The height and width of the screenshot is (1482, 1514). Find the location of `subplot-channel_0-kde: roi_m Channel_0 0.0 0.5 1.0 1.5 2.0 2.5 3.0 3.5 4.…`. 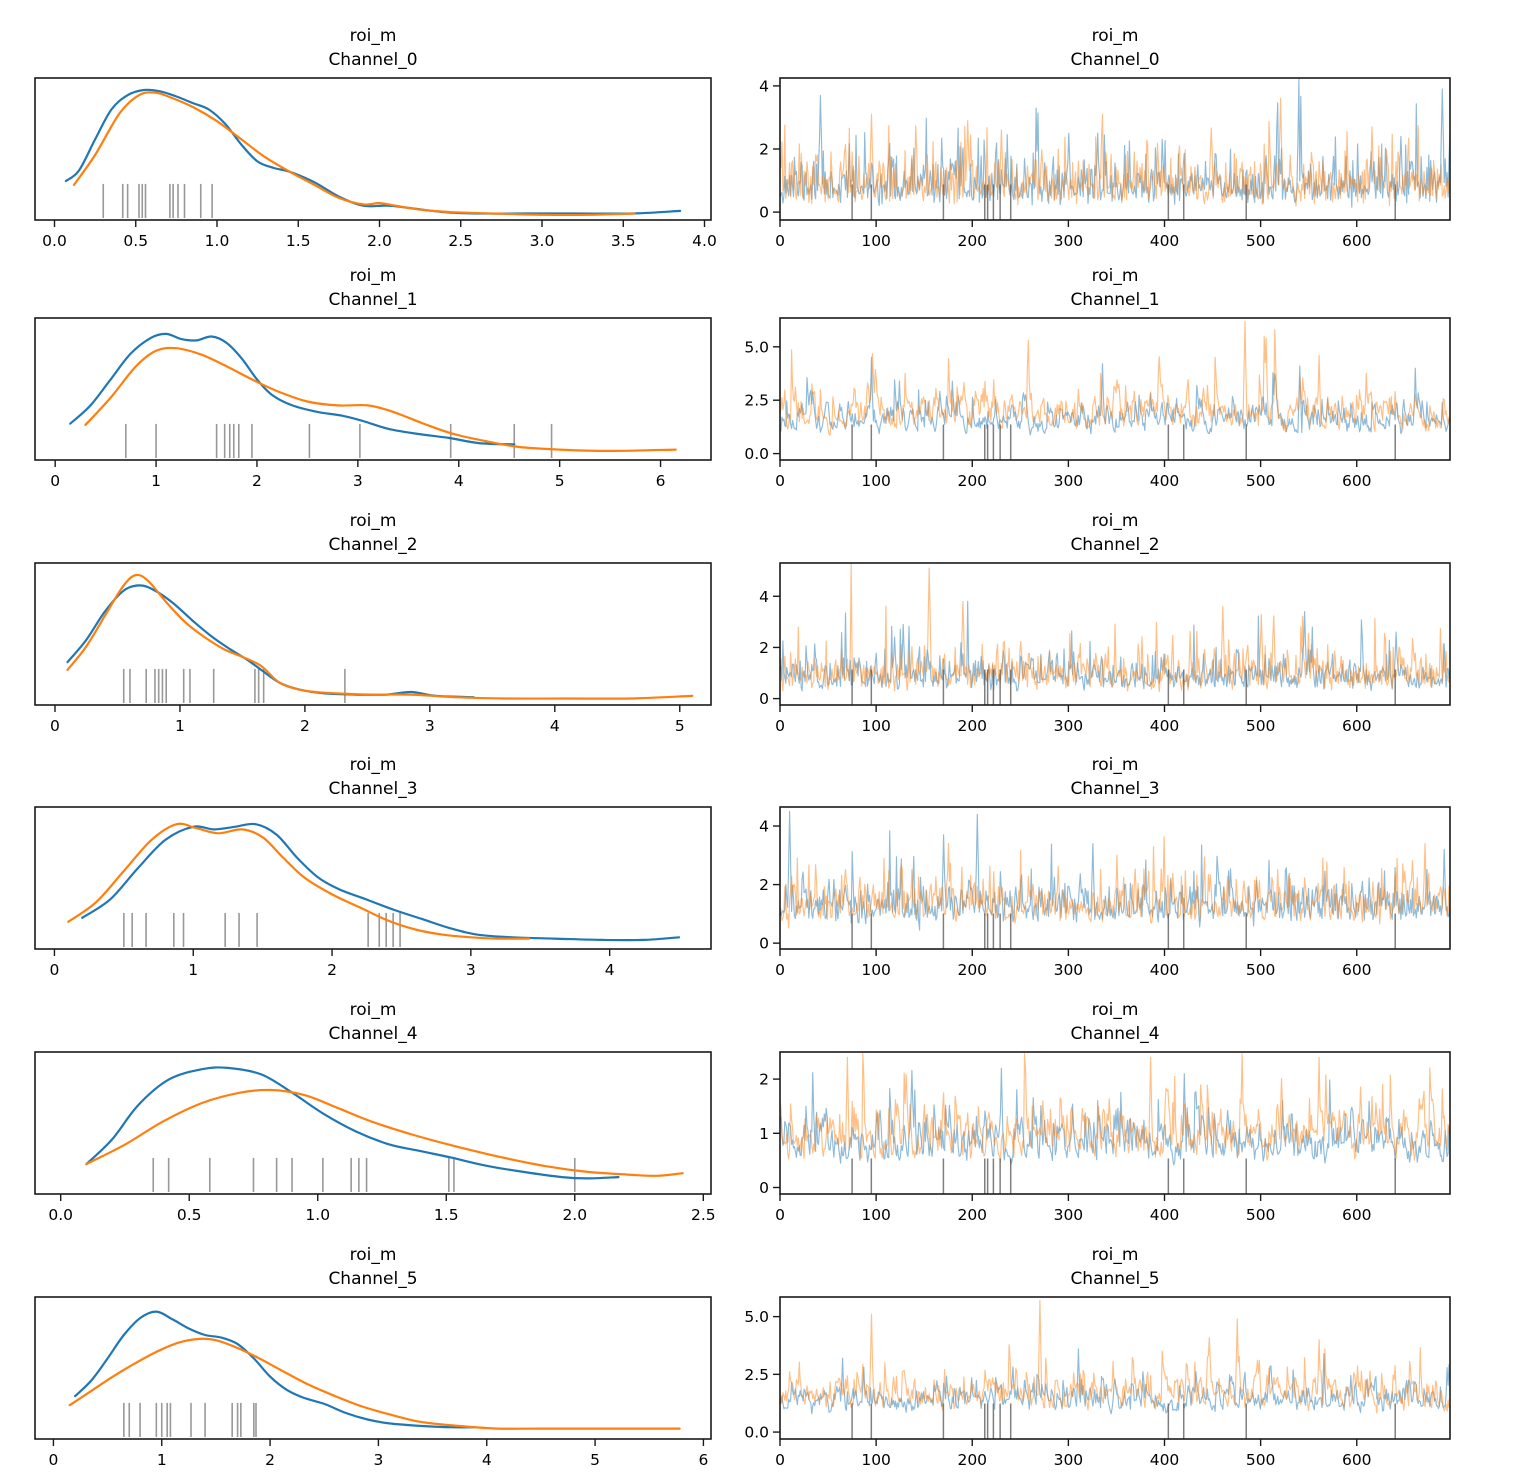

subplot-channel_0-kde: roi_m Channel_0 0.0 0.5 1.0 1.5 2.0 2.5 3.0 3.5 4.… is located at coordinates (378, 144).